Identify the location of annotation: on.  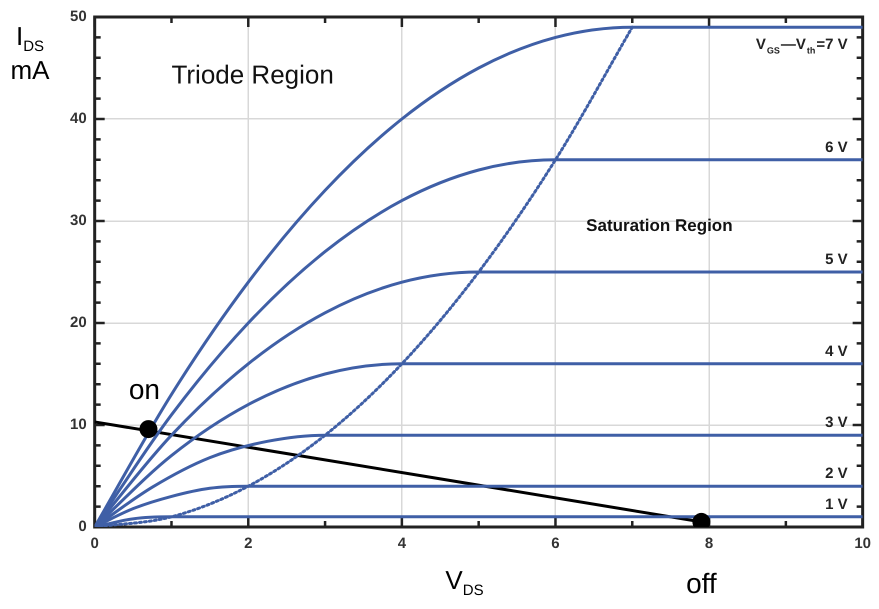
(144, 390).